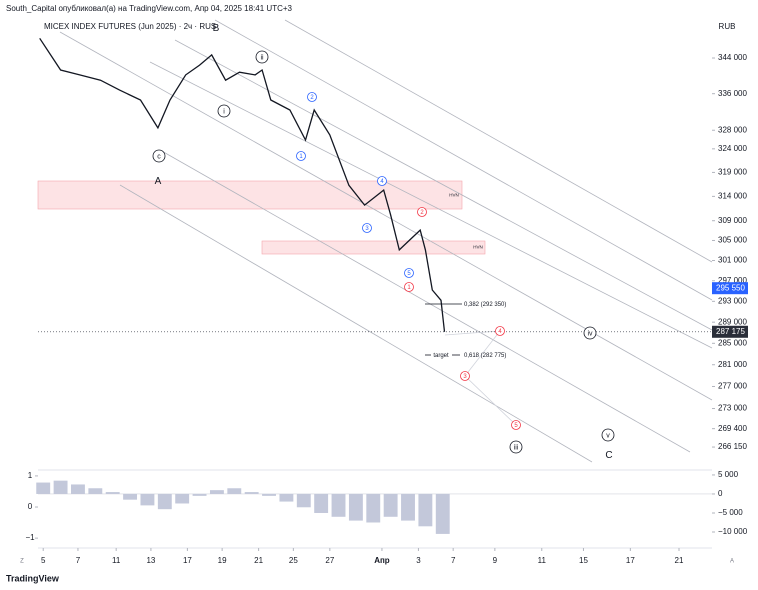  What do you see at coordinates (409, 288) in the screenshot?
I see `wave-label: 1` at bounding box center [409, 288].